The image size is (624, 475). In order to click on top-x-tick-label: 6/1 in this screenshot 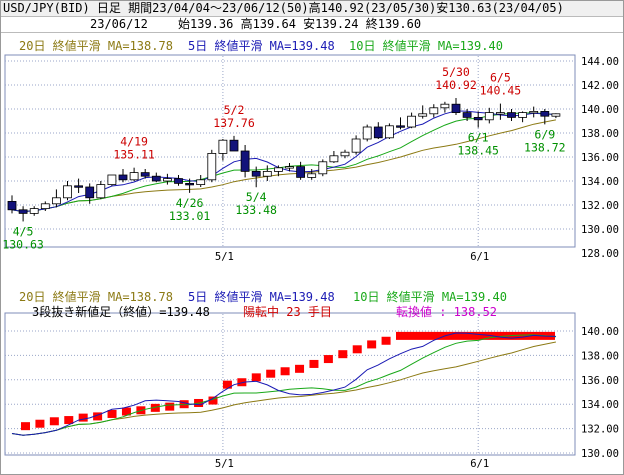, I will do `click(479, 257)`.